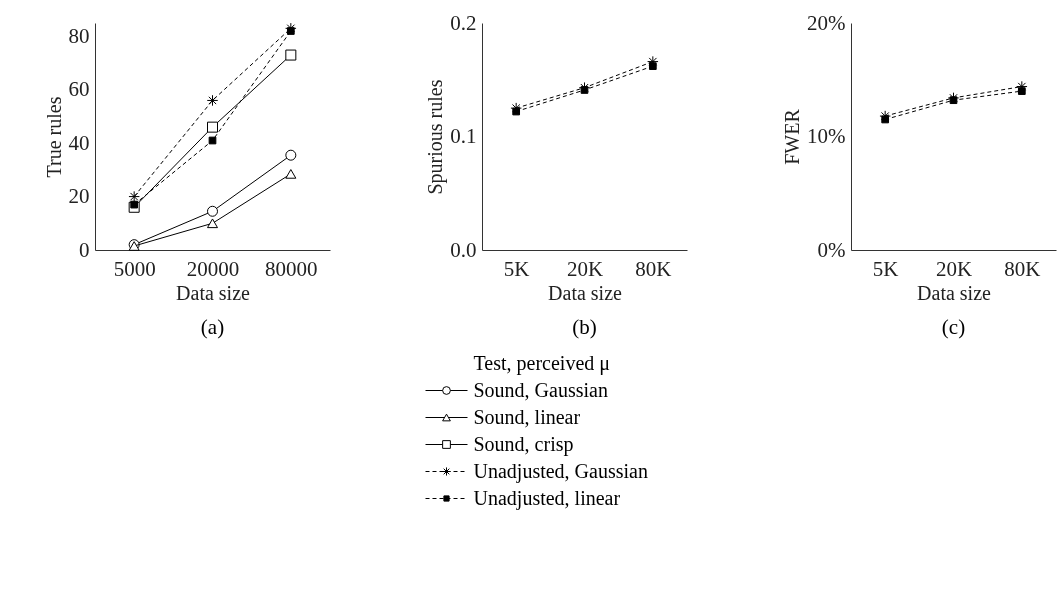 This screenshot has width=1062, height=599. Describe the element at coordinates (792, 136) in the screenshot. I see `y-axis-title: FWER` at that location.